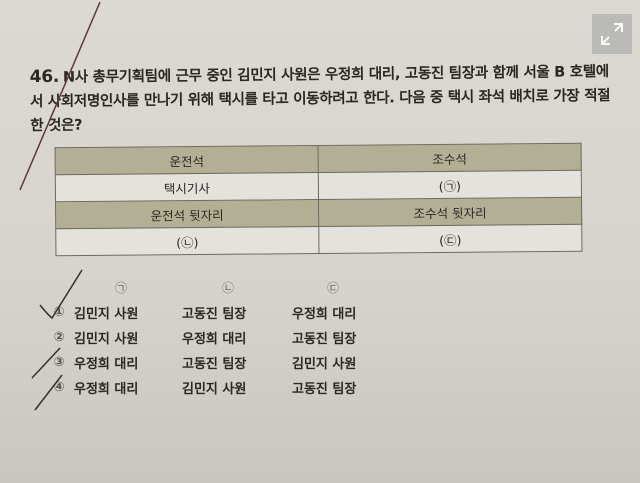  I want to click on option-3: ③ 우정희 대리 고동진 팀장 김민지 사원, so click(225, 362).